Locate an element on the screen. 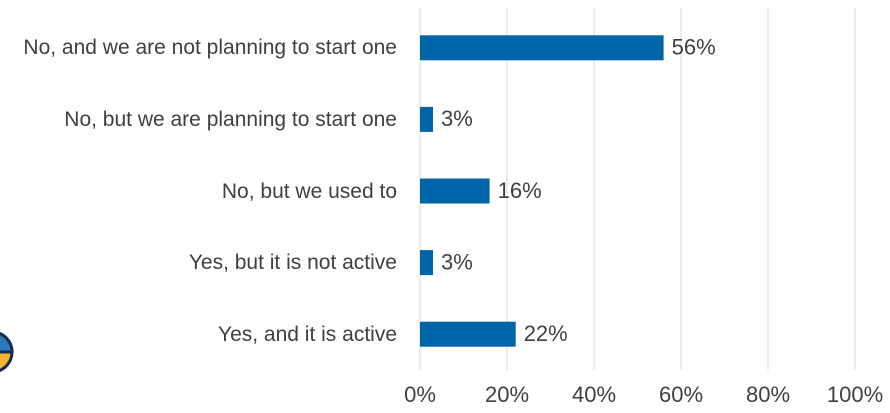  x-tick-label: 80% is located at coordinates (768, 394).